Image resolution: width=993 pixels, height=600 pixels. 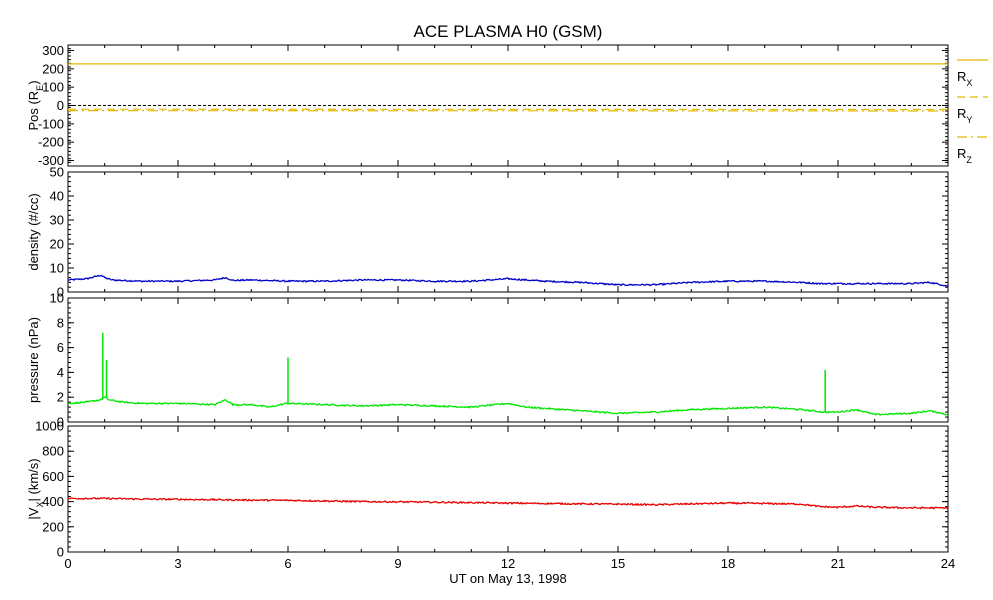 What do you see at coordinates (969, 120) in the screenshot?
I see `legend-label-sub: Y` at bounding box center [969, 120].